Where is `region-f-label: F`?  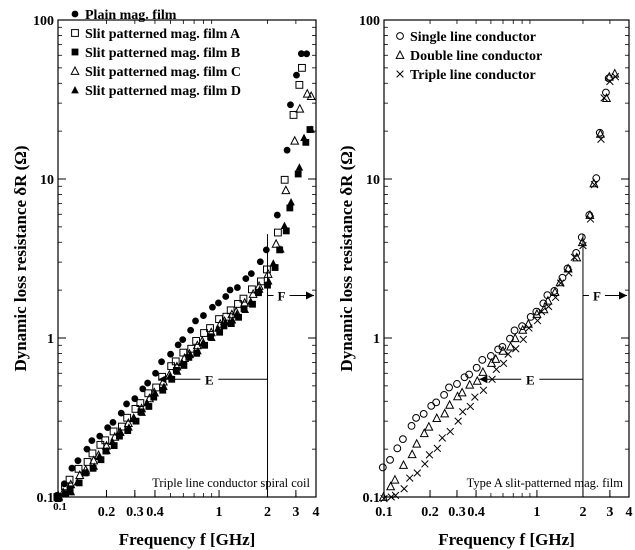
region-f-label: F is located at coordinates (597, 296).